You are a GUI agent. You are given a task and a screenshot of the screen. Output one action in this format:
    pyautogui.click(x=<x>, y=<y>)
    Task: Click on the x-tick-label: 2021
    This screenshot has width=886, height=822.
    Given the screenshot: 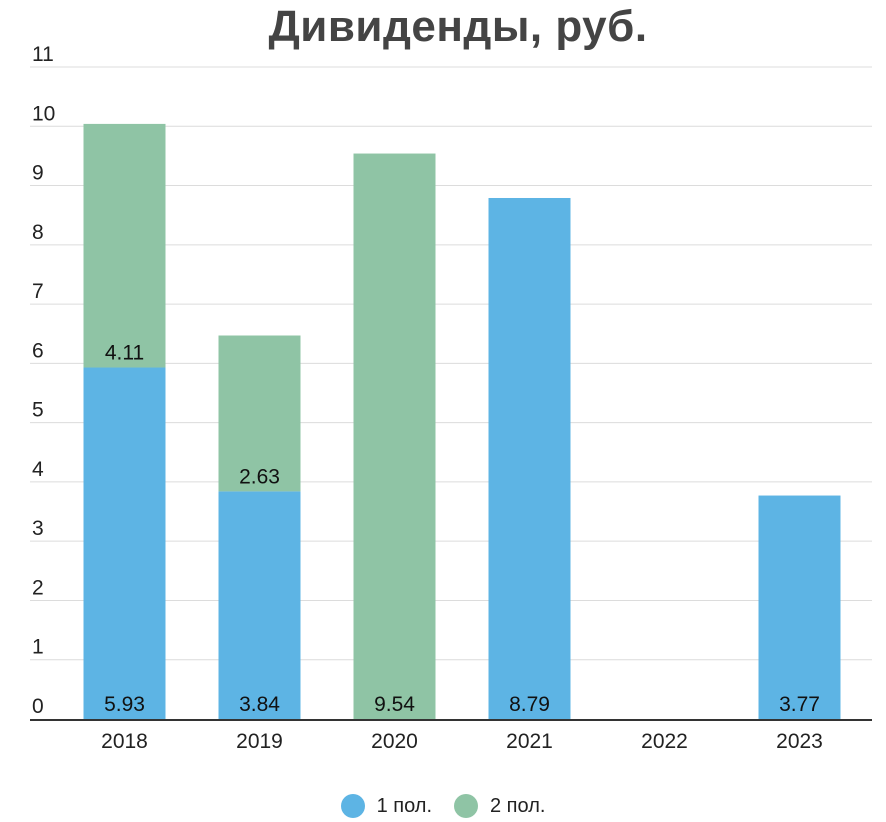 What is the action you would take?
    pyautogui.click(x=529, y=741)
    